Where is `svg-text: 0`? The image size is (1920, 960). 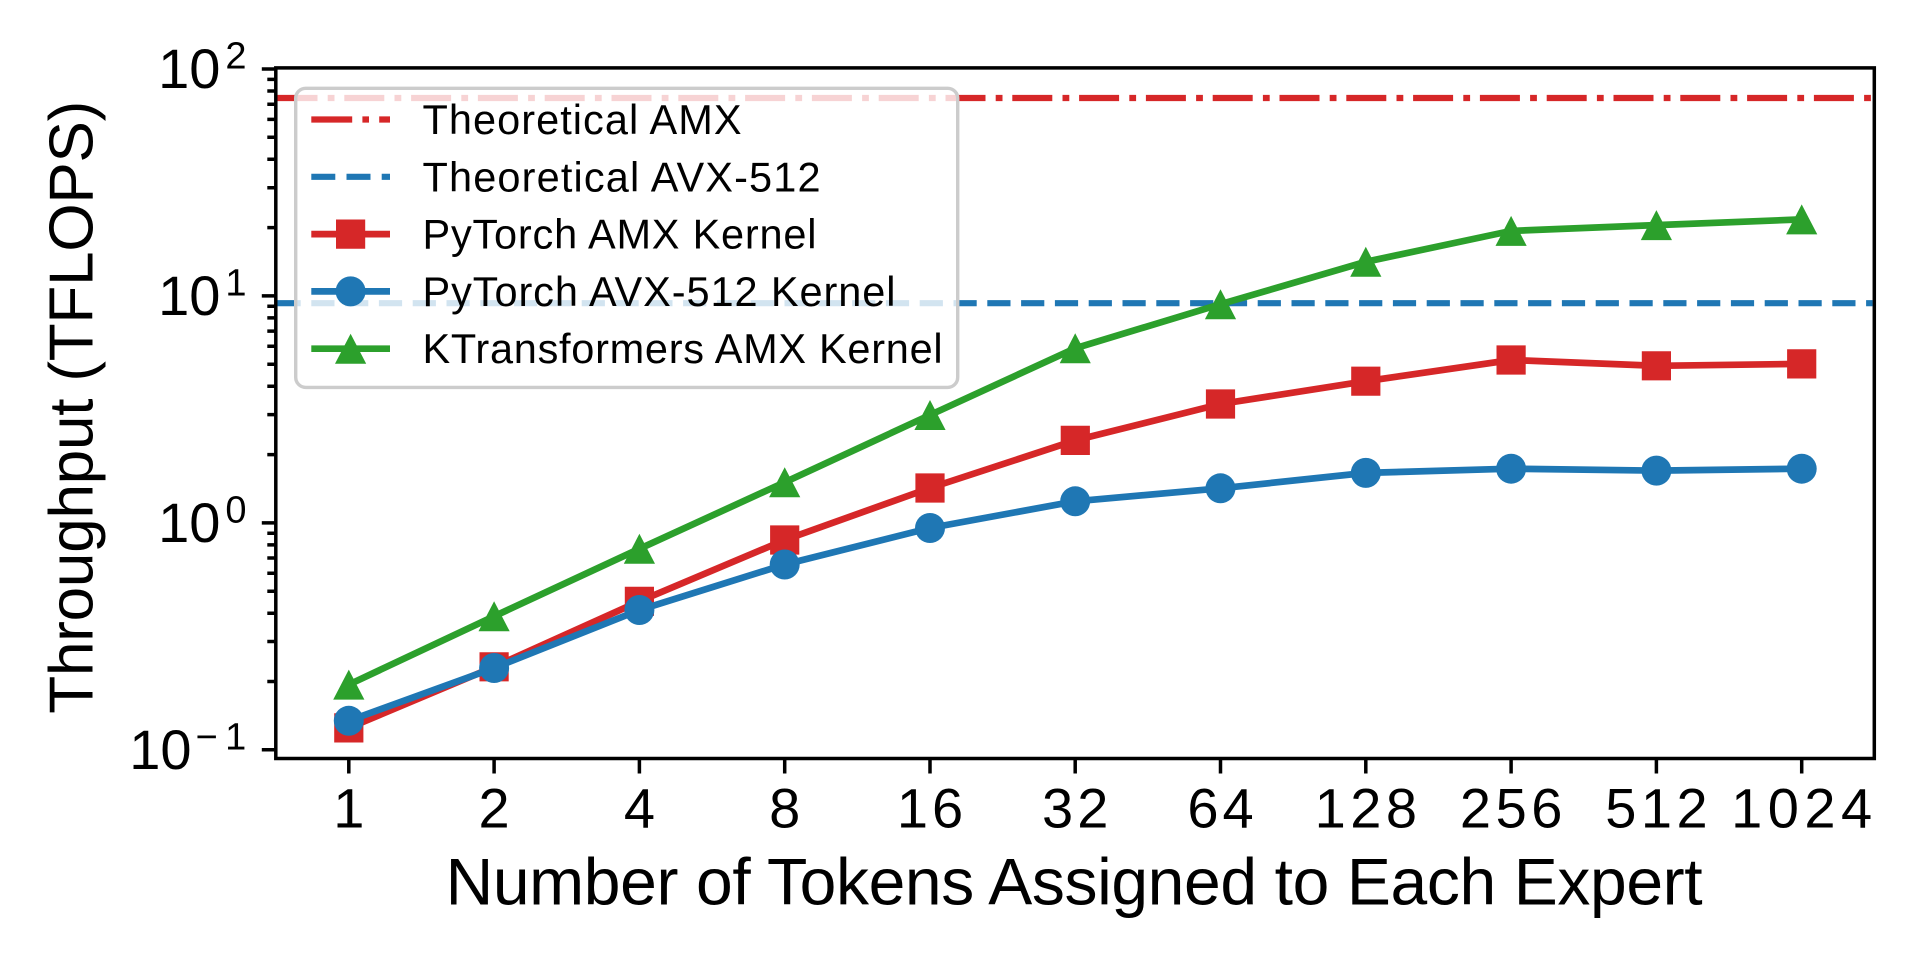 svg-text: 0 is located at coordinates (235, 511).